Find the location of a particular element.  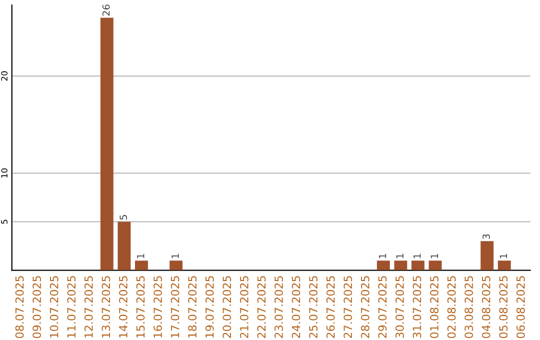

x-tick-label: 09.07.2025 is located at coordinates (37, 307).